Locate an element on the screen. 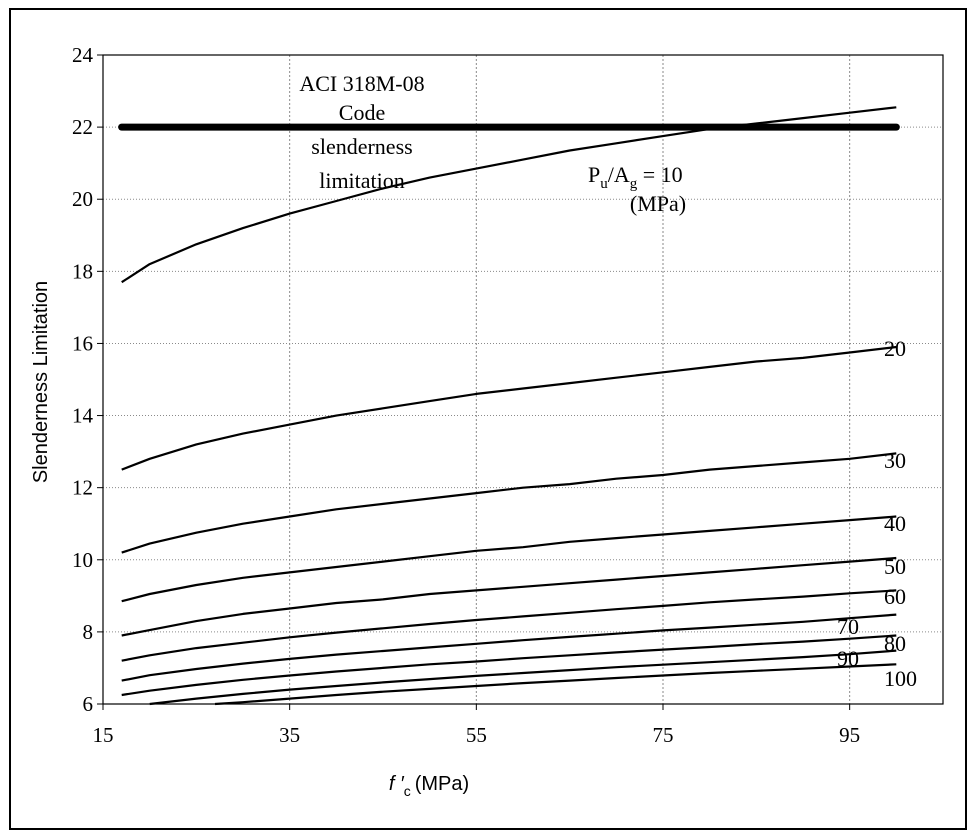 The width and height of the screenshot is (978, 840). series-label-50: 50 is located at coordinates (895, 566).